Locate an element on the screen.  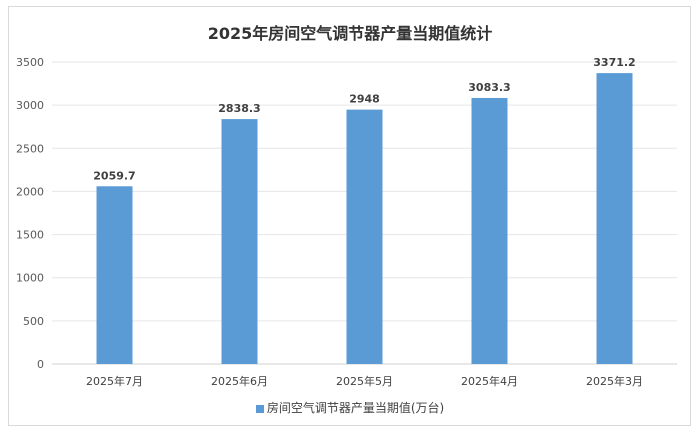
x-tick-label: 2025年7月 is located at coordinates (114, 381).